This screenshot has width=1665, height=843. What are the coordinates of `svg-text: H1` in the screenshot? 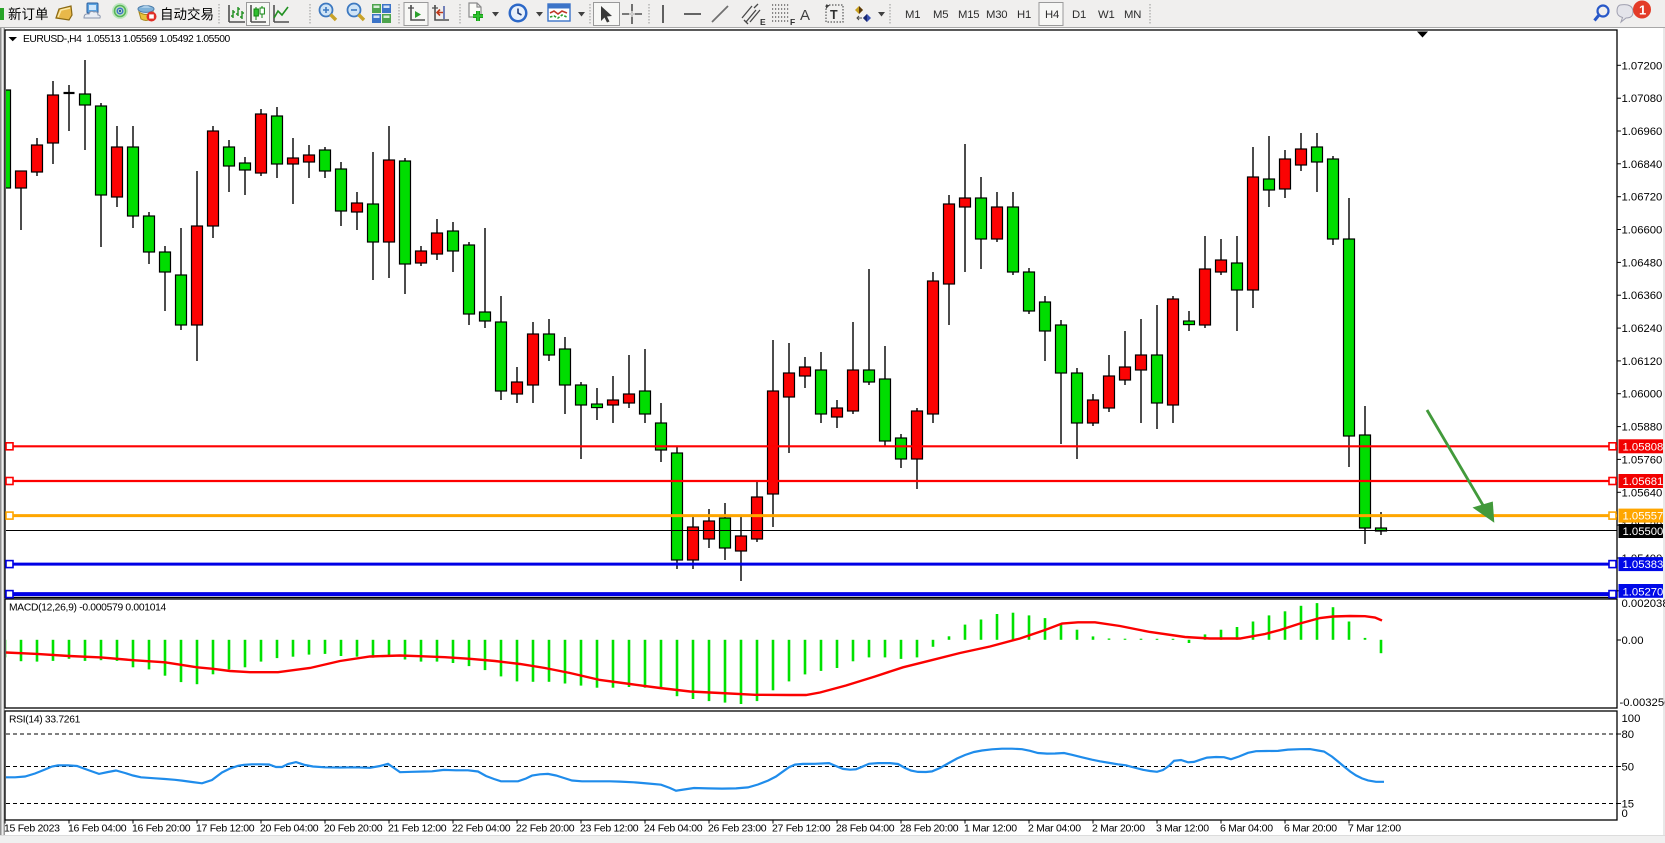 It's located at (1024, 15).